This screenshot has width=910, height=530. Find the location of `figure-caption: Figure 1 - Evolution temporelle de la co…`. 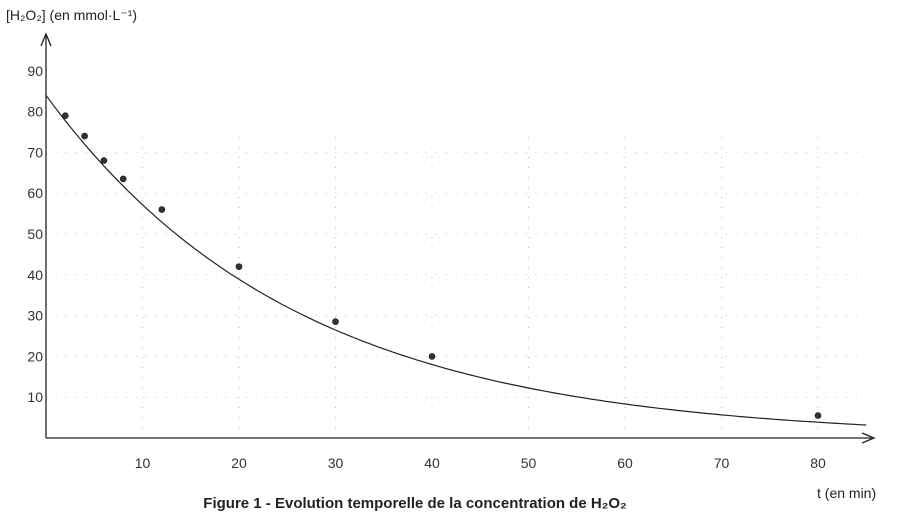

figure-caption: Figure 1 - Evolution temporelle de la co… is located at coordinates (415, 503).